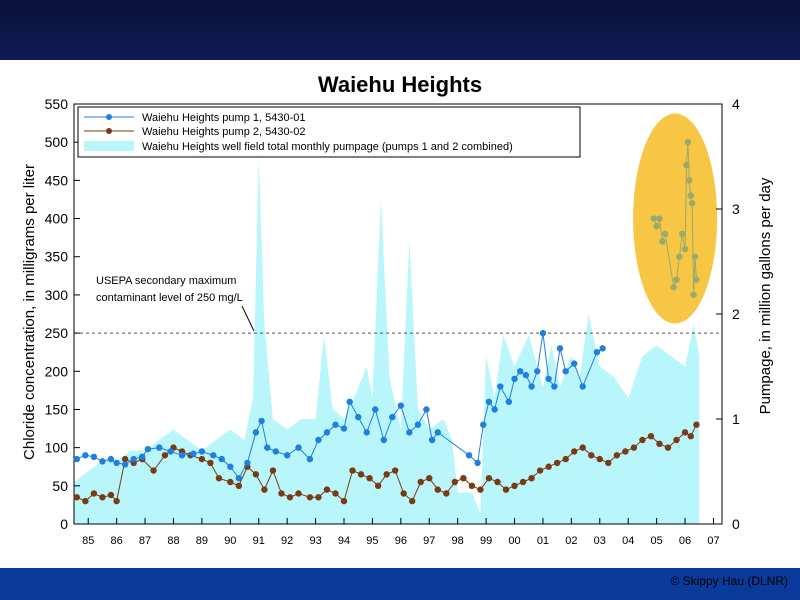 This screenshot has height=600, width=800. I want to click on legend-label-1: Waiehu Heights pump 1, 5430-01, so click(223, 118).